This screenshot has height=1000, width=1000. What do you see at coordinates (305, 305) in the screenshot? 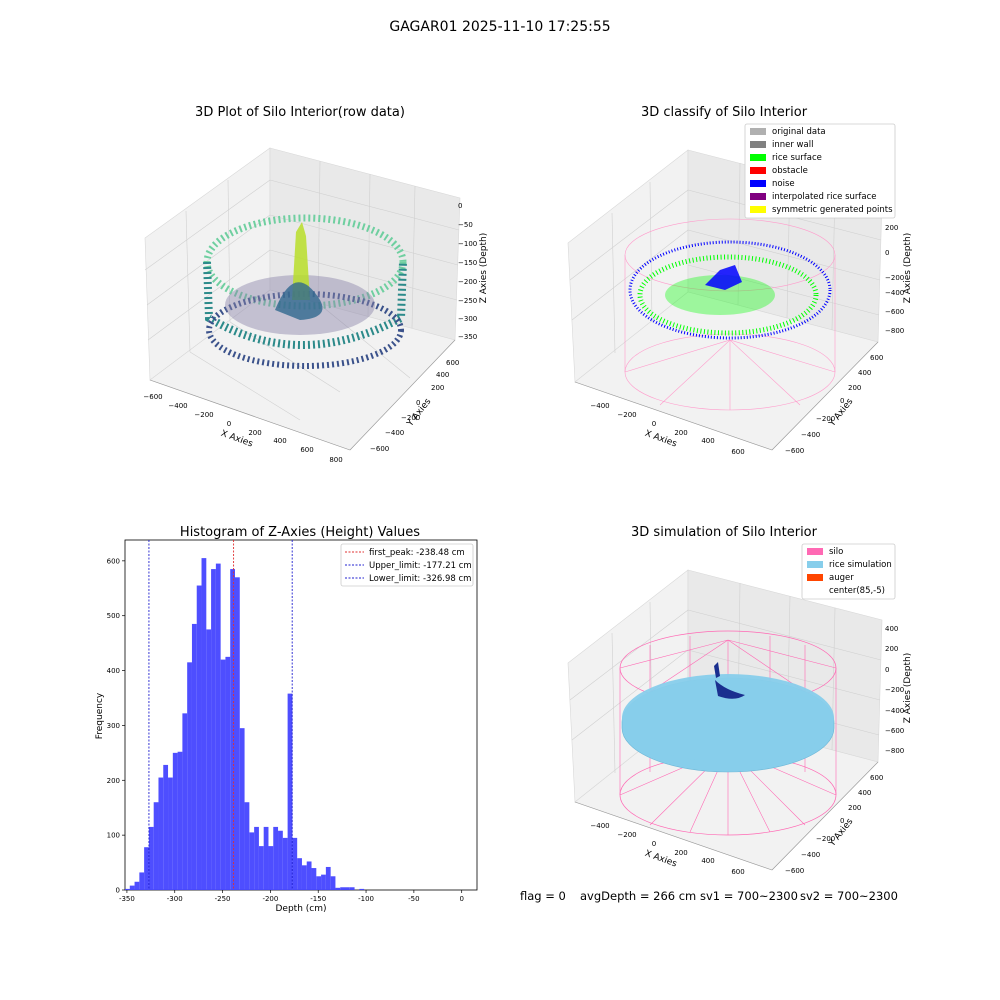
I see `raw-wall-left` at bounding box center [305, 305].